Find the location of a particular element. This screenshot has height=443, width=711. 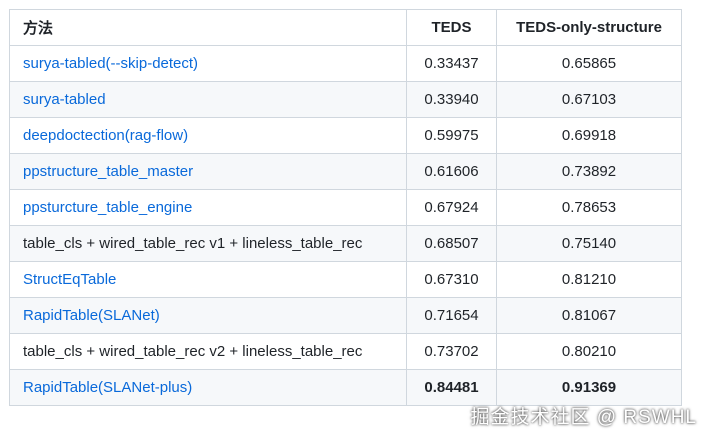

table-cell: ppsturcture_table_engine is located at coordinates (208, 207).